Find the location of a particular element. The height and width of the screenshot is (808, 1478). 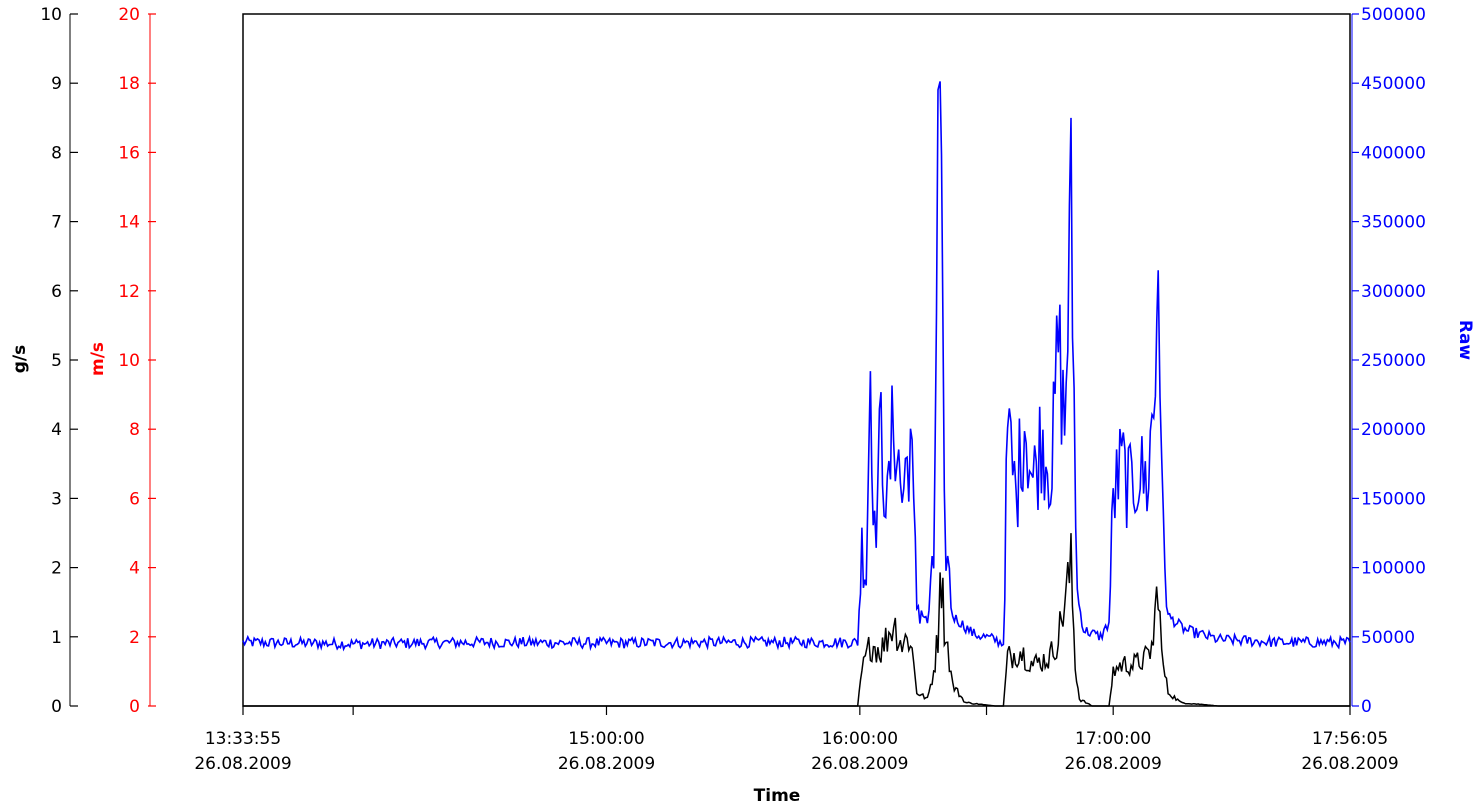

raw-axis-tick-label: 400000 is located at coordinates (1393, 153).